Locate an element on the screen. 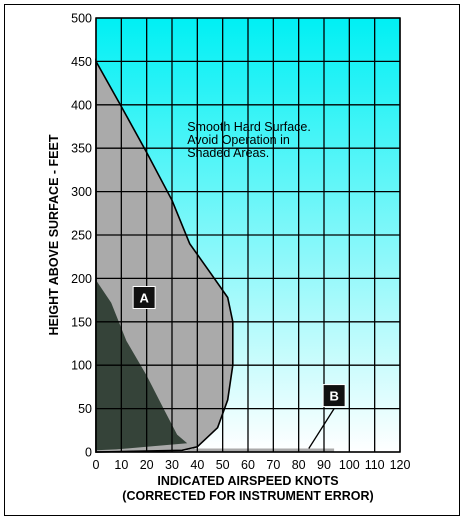  shaded-region-b is located at coordinates (258, 450).